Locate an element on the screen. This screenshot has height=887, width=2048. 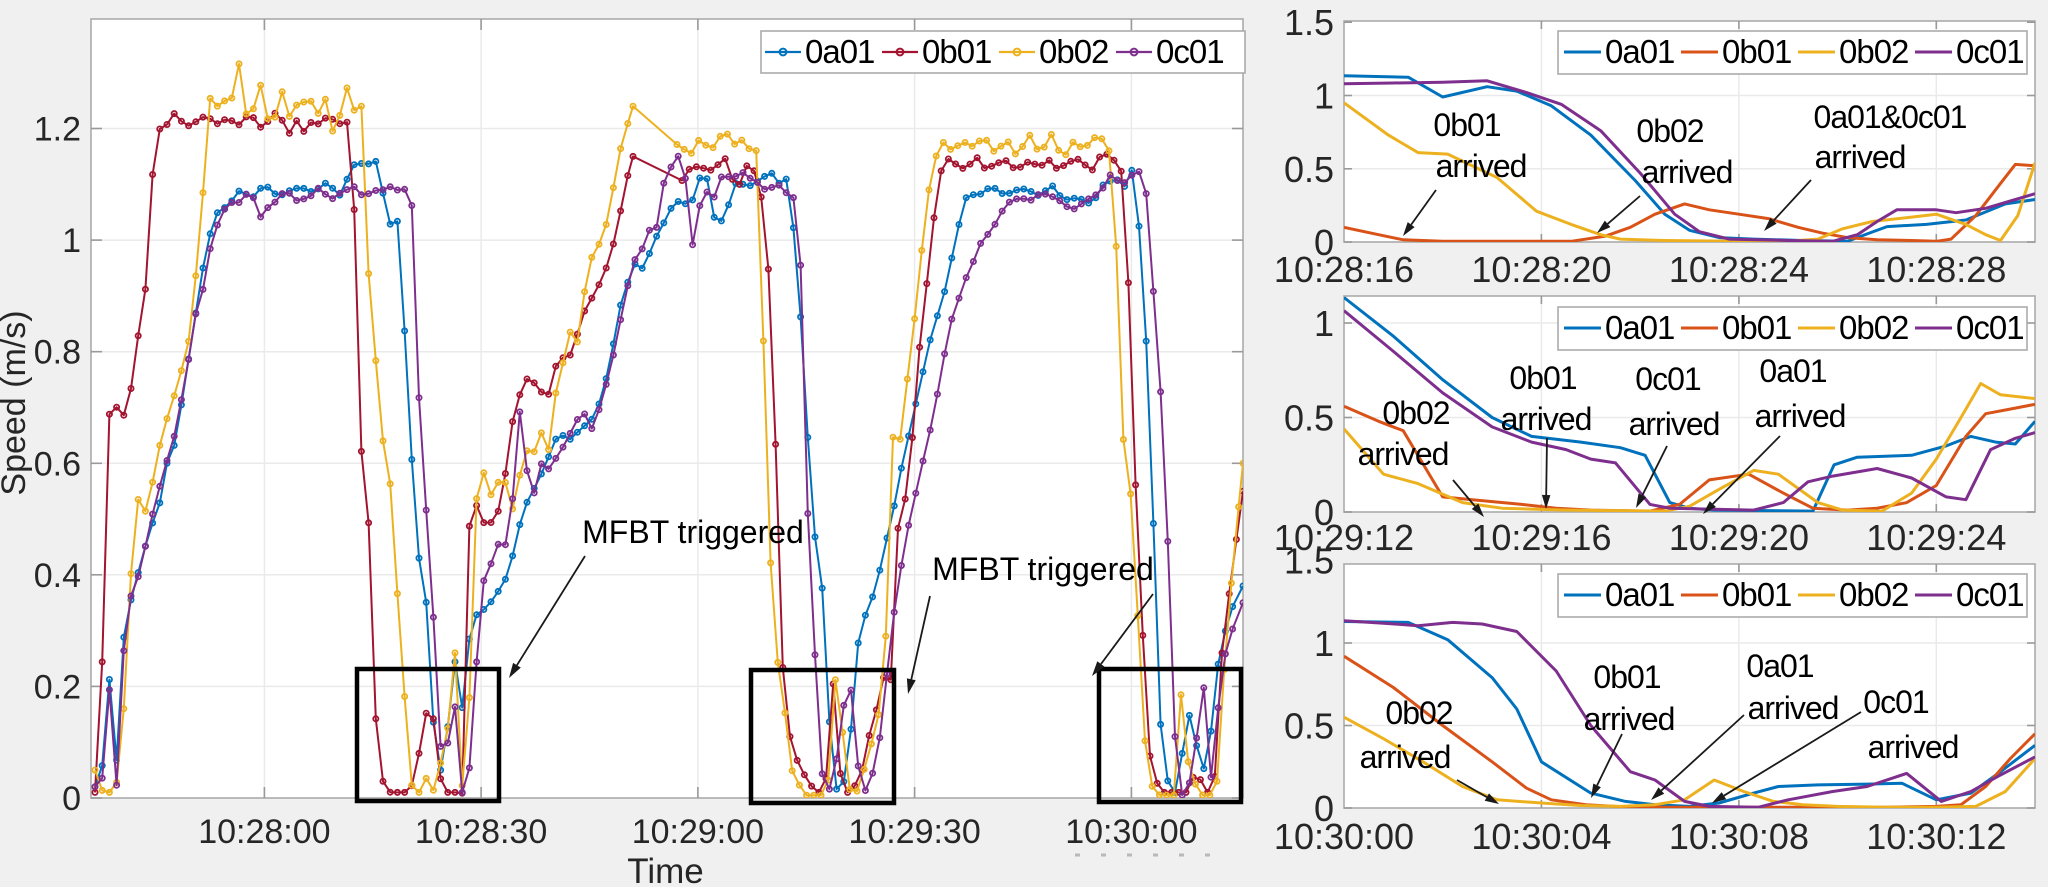
svg-text: 10:30:08 is located at coordinates (1739, 836).